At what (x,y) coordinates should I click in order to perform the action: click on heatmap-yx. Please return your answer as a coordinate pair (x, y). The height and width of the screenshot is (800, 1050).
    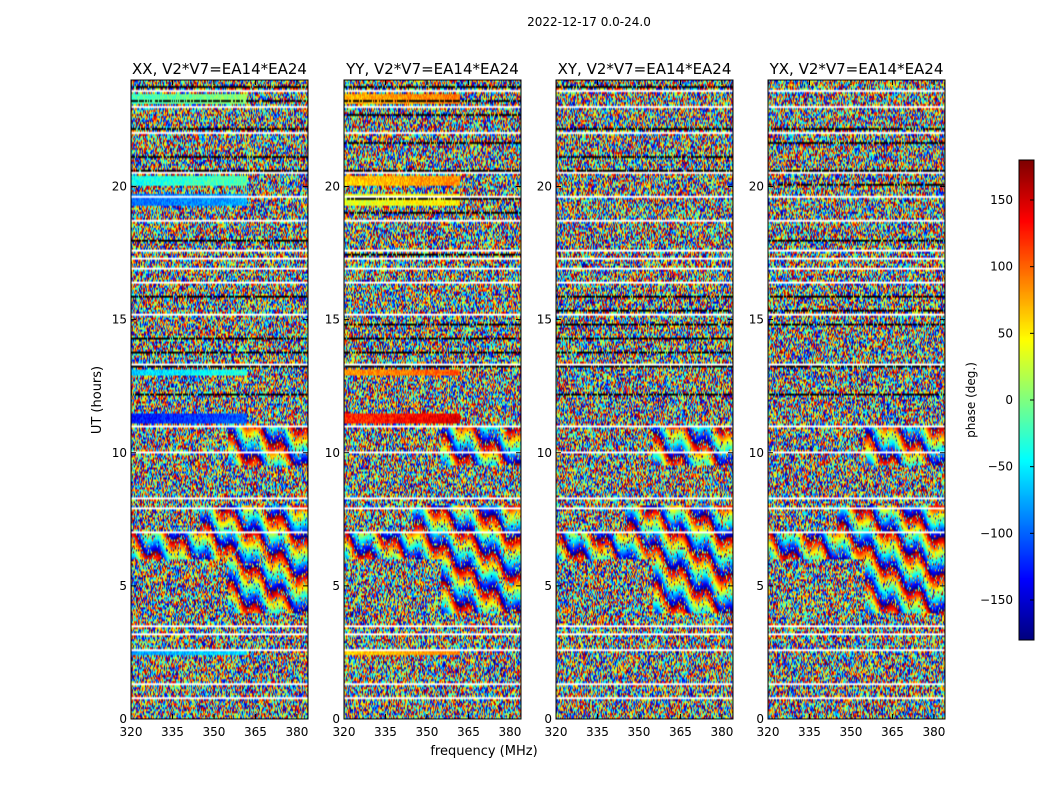
    Looking at the image, I should click on (856, 399).